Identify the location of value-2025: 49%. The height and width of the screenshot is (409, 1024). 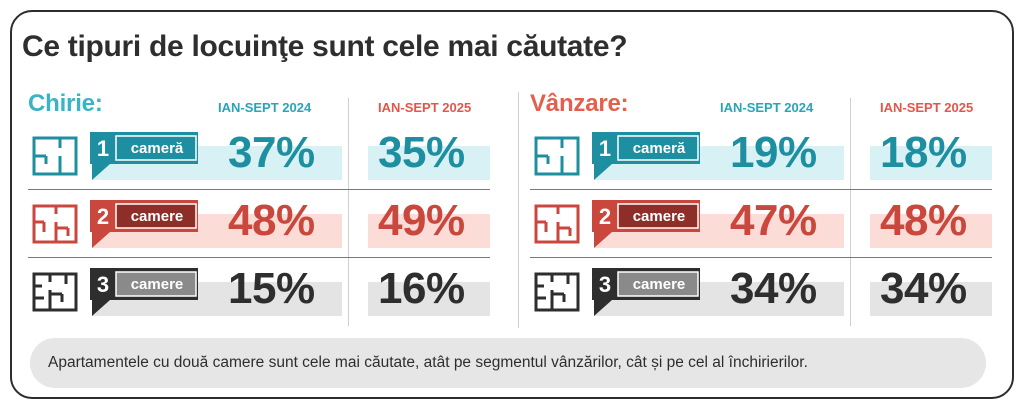
(421, 220).